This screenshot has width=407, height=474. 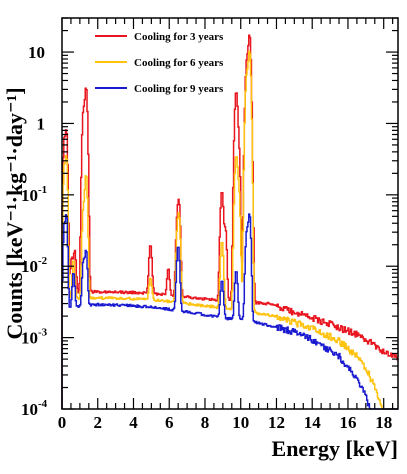 What do you see at coordinates (276, 422) in the screenshot?
I see `x-tick-label: 12` at bounding box center [276, 422].